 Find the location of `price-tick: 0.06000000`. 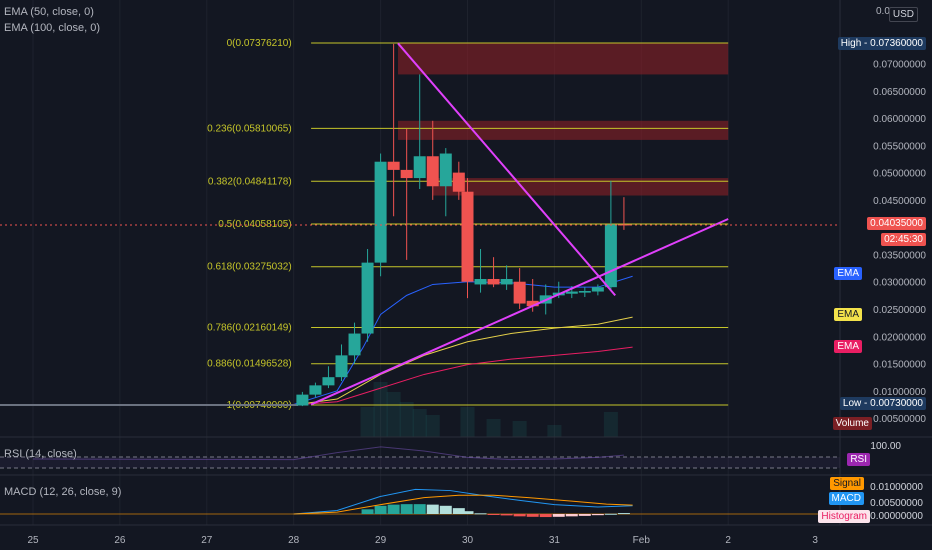

price-tick: 0.06000000 is located at coordinates (899, 119).